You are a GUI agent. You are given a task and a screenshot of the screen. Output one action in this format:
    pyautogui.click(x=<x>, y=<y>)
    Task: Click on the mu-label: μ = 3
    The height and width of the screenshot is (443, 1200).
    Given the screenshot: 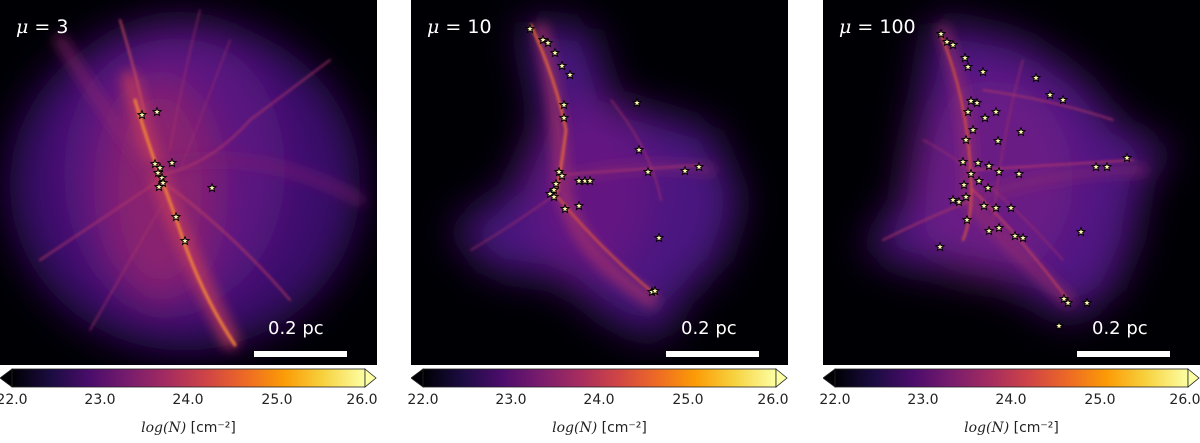 What is the action you would take?
    pyautogui.click(x=42, y=27)
    